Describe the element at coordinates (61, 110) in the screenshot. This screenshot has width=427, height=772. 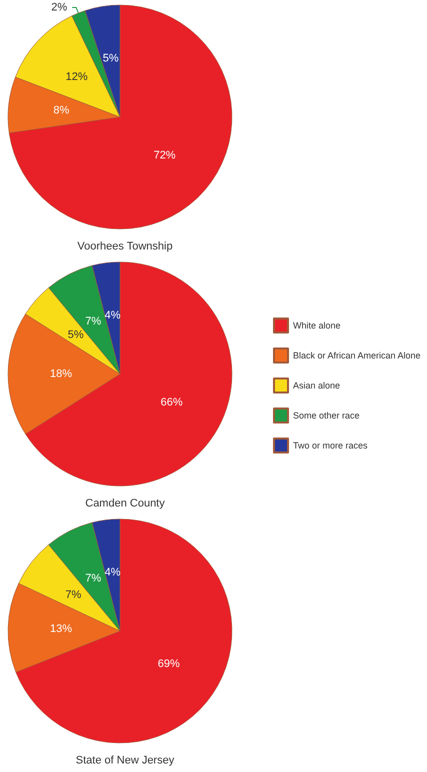
I see `data-label: 8%` at that location.